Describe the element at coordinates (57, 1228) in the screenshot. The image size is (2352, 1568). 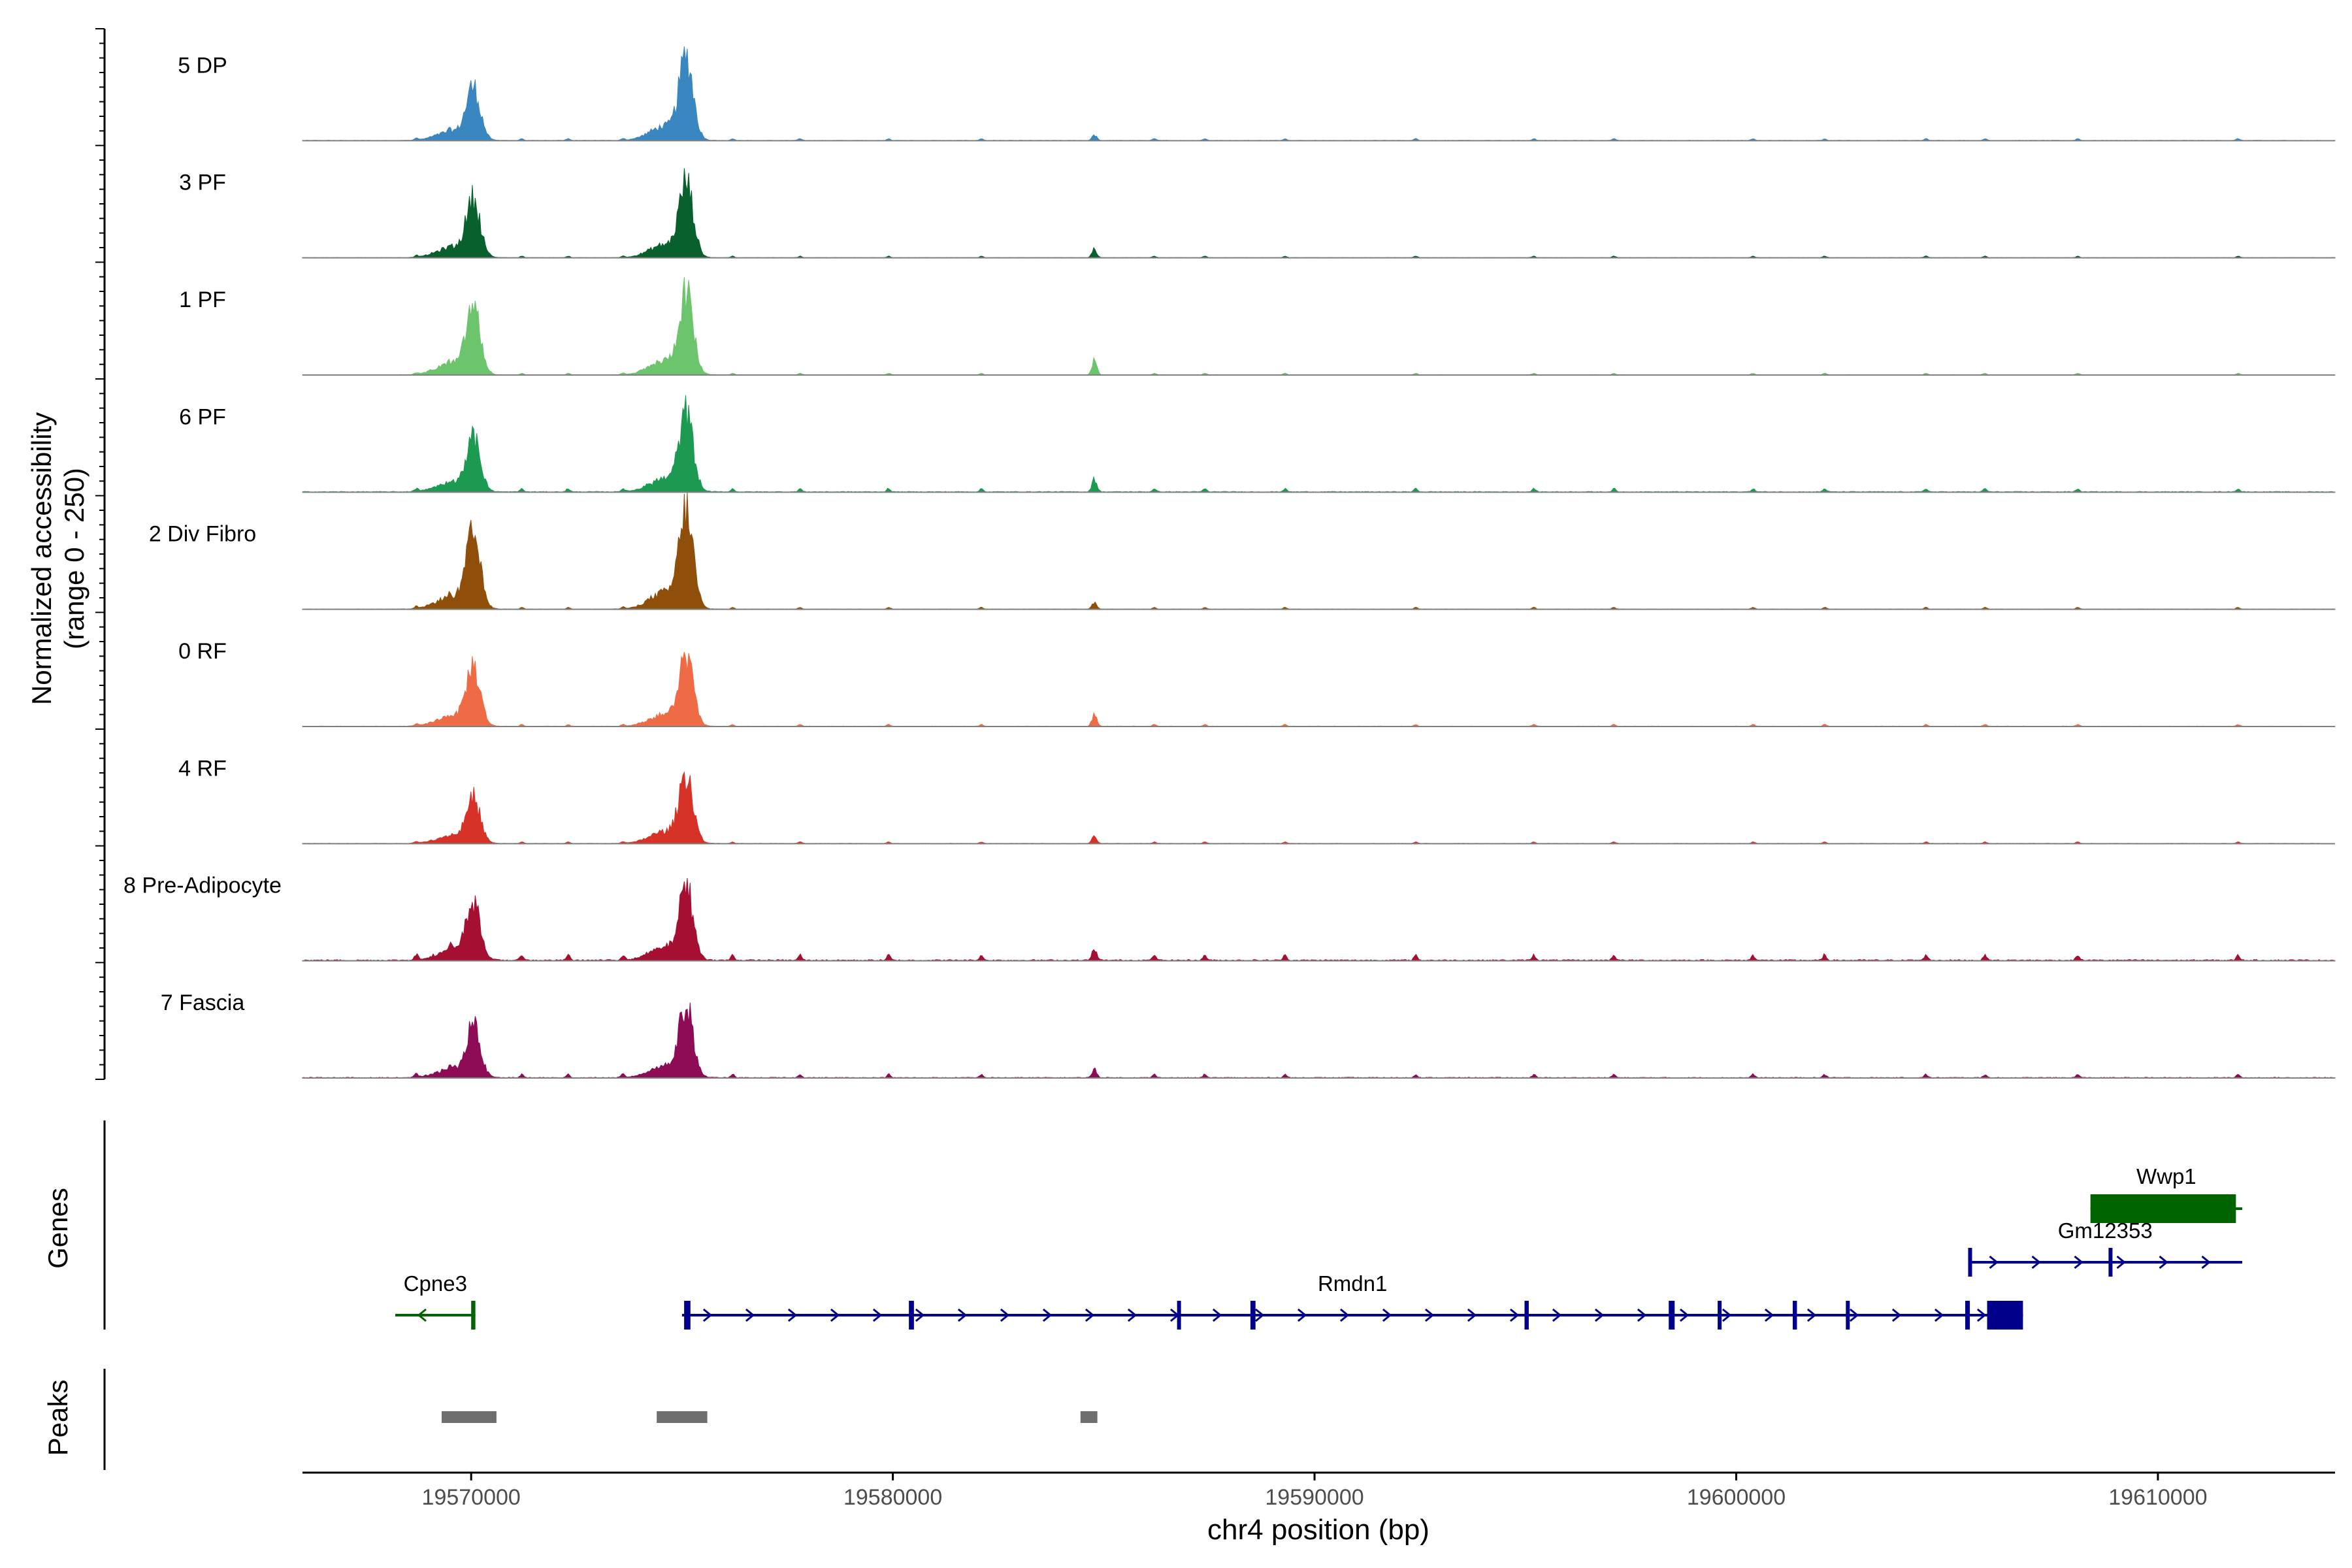
I see `genes-panel-label: Genes` at that location.